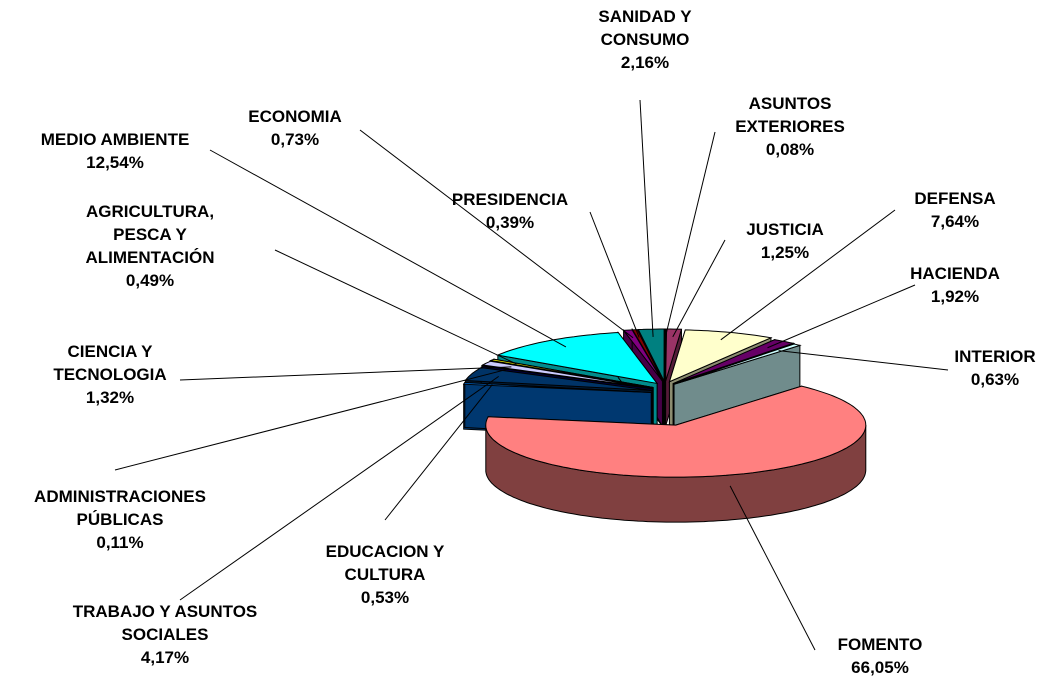 This screenshot has height=681, width=1054. What do you see at coordinates (115, 139) in the screenshot?
I see `category-name: MEDIO AMBIENTE` at bounding box center [115, 139].